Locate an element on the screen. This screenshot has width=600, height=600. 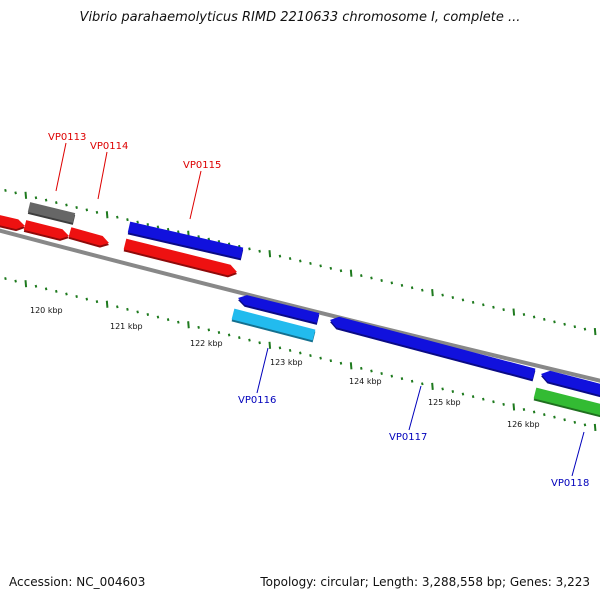
feature-blue-vp0117 is located at coordinates (433, 349).